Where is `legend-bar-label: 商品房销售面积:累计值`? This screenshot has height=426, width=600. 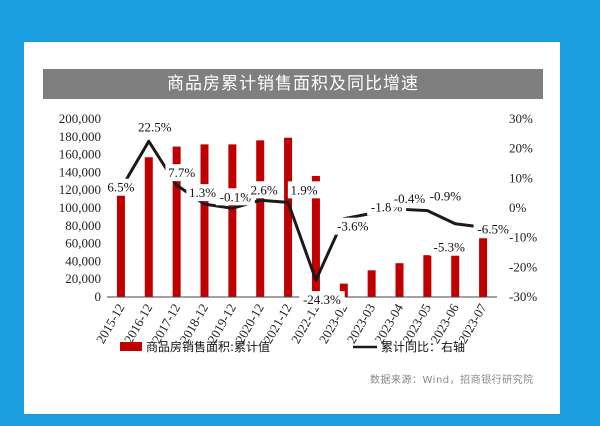
legend-bar-label: 商品房销售面积:累计值 is located at coordinates (208, 346).